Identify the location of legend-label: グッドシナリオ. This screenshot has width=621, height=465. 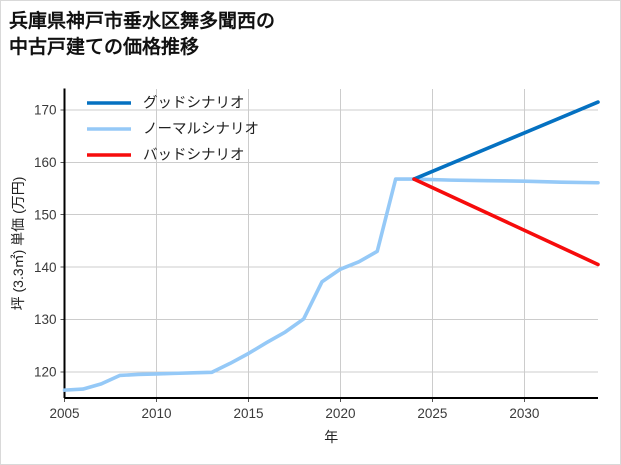
(194, 102).